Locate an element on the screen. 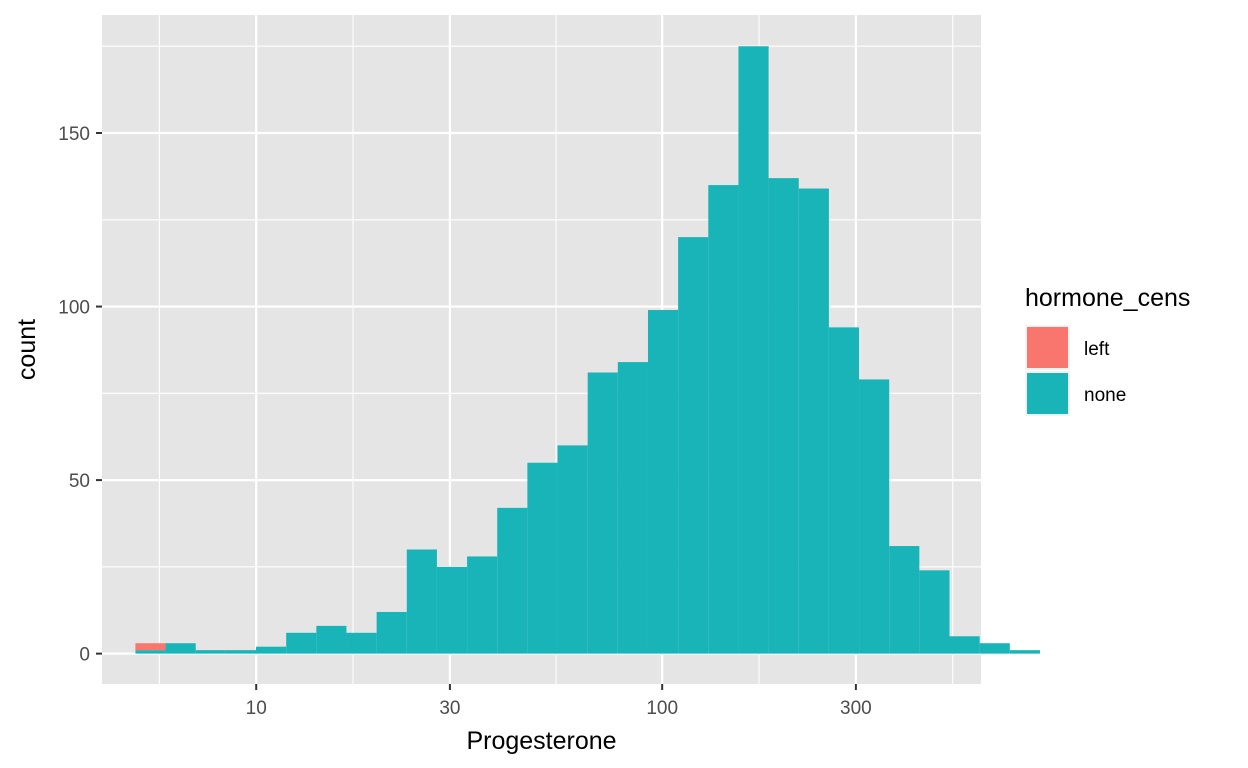 The height and width of the screenshot is (768, 1248). legend-swatch-left is located at coordinates (1047, 347).